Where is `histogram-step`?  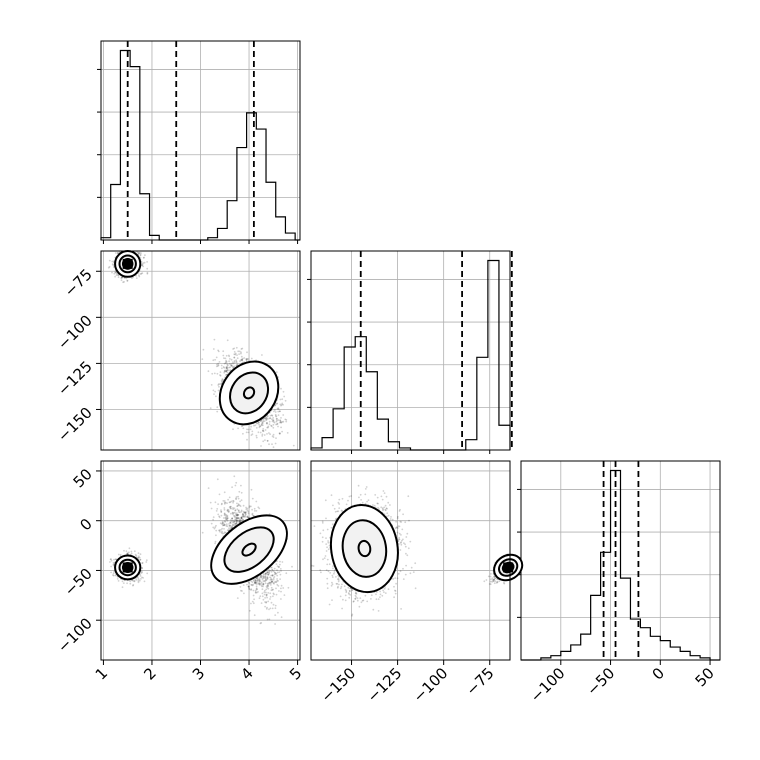 histogram-step is located at coordinates (620, 565).